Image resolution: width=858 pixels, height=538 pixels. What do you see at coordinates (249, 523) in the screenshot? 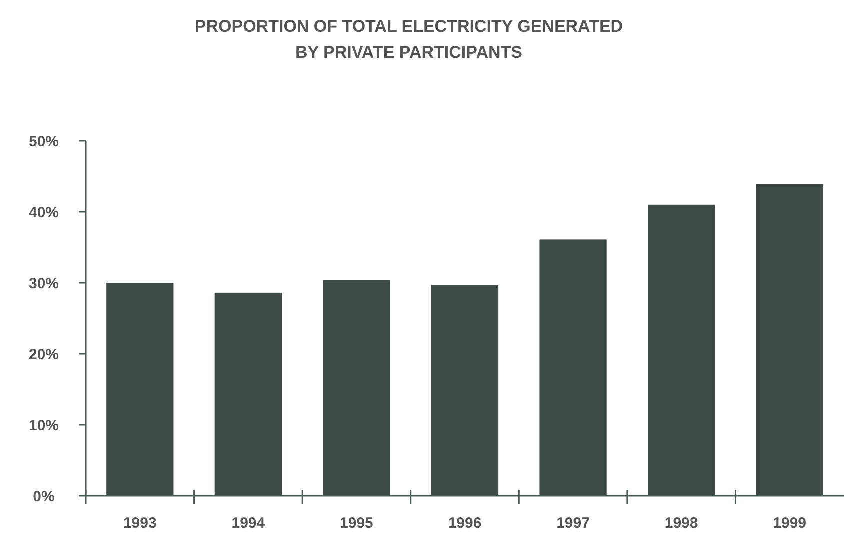
I see `x-tick-label: 1994` at bounding box center [249, 523].